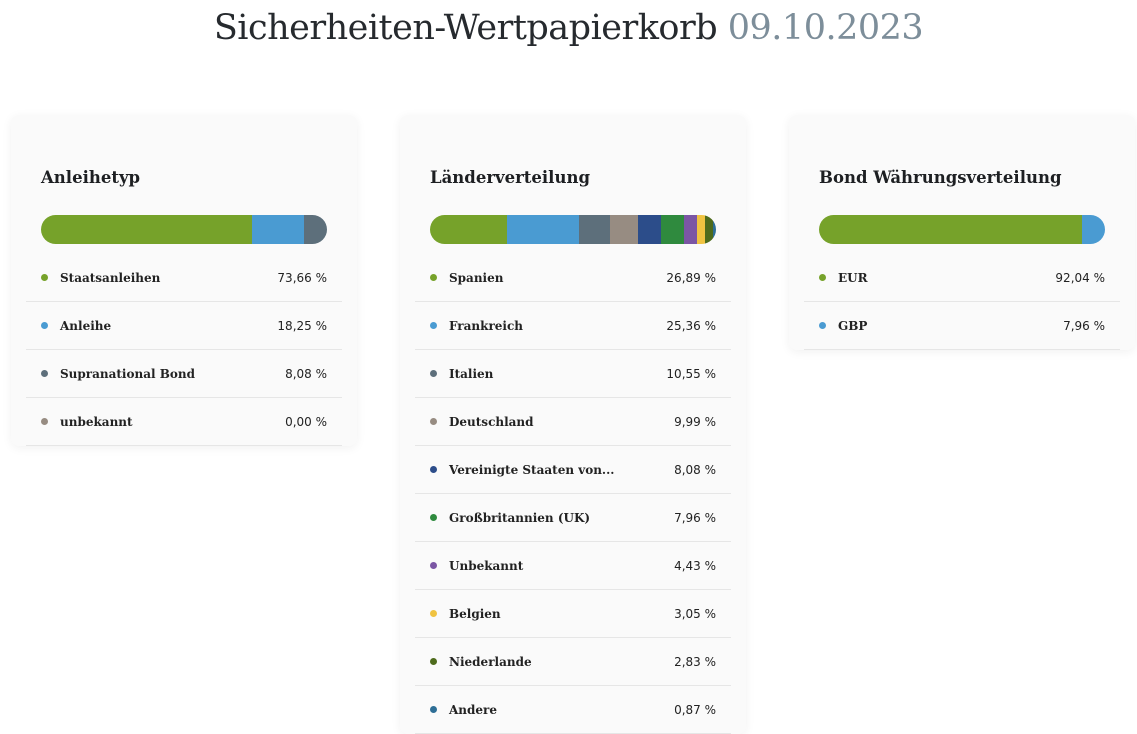 The image size is (1137, 734). What do you see at coordinates (302, 277) in the screenshot?
I see `legend-value: 73,66 %` at bounding box center [302, 277].